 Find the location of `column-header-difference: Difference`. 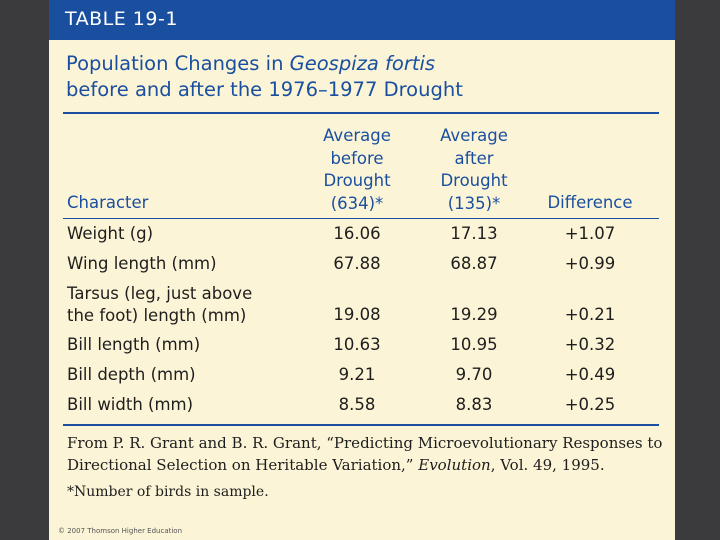

column-header-difference: Difference is located at coordinates (590, 202).